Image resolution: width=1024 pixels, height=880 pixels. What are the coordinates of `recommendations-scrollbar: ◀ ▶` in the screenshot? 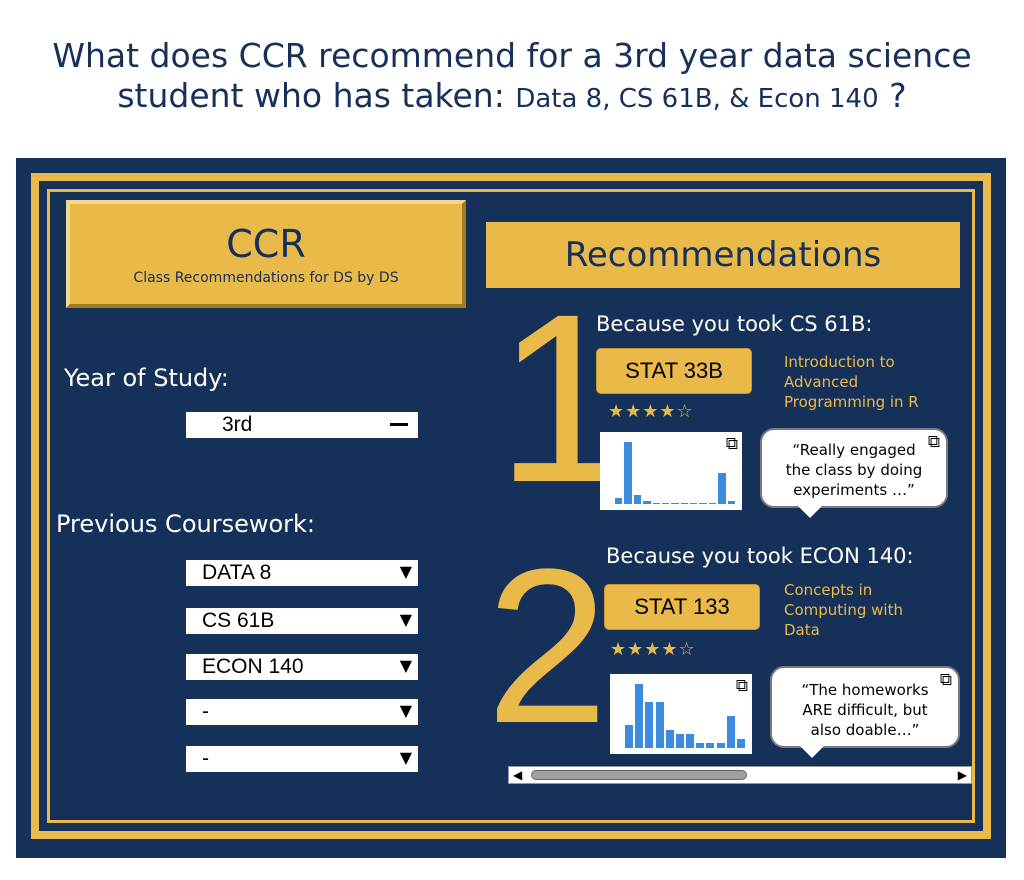 It's located at (740, 775).